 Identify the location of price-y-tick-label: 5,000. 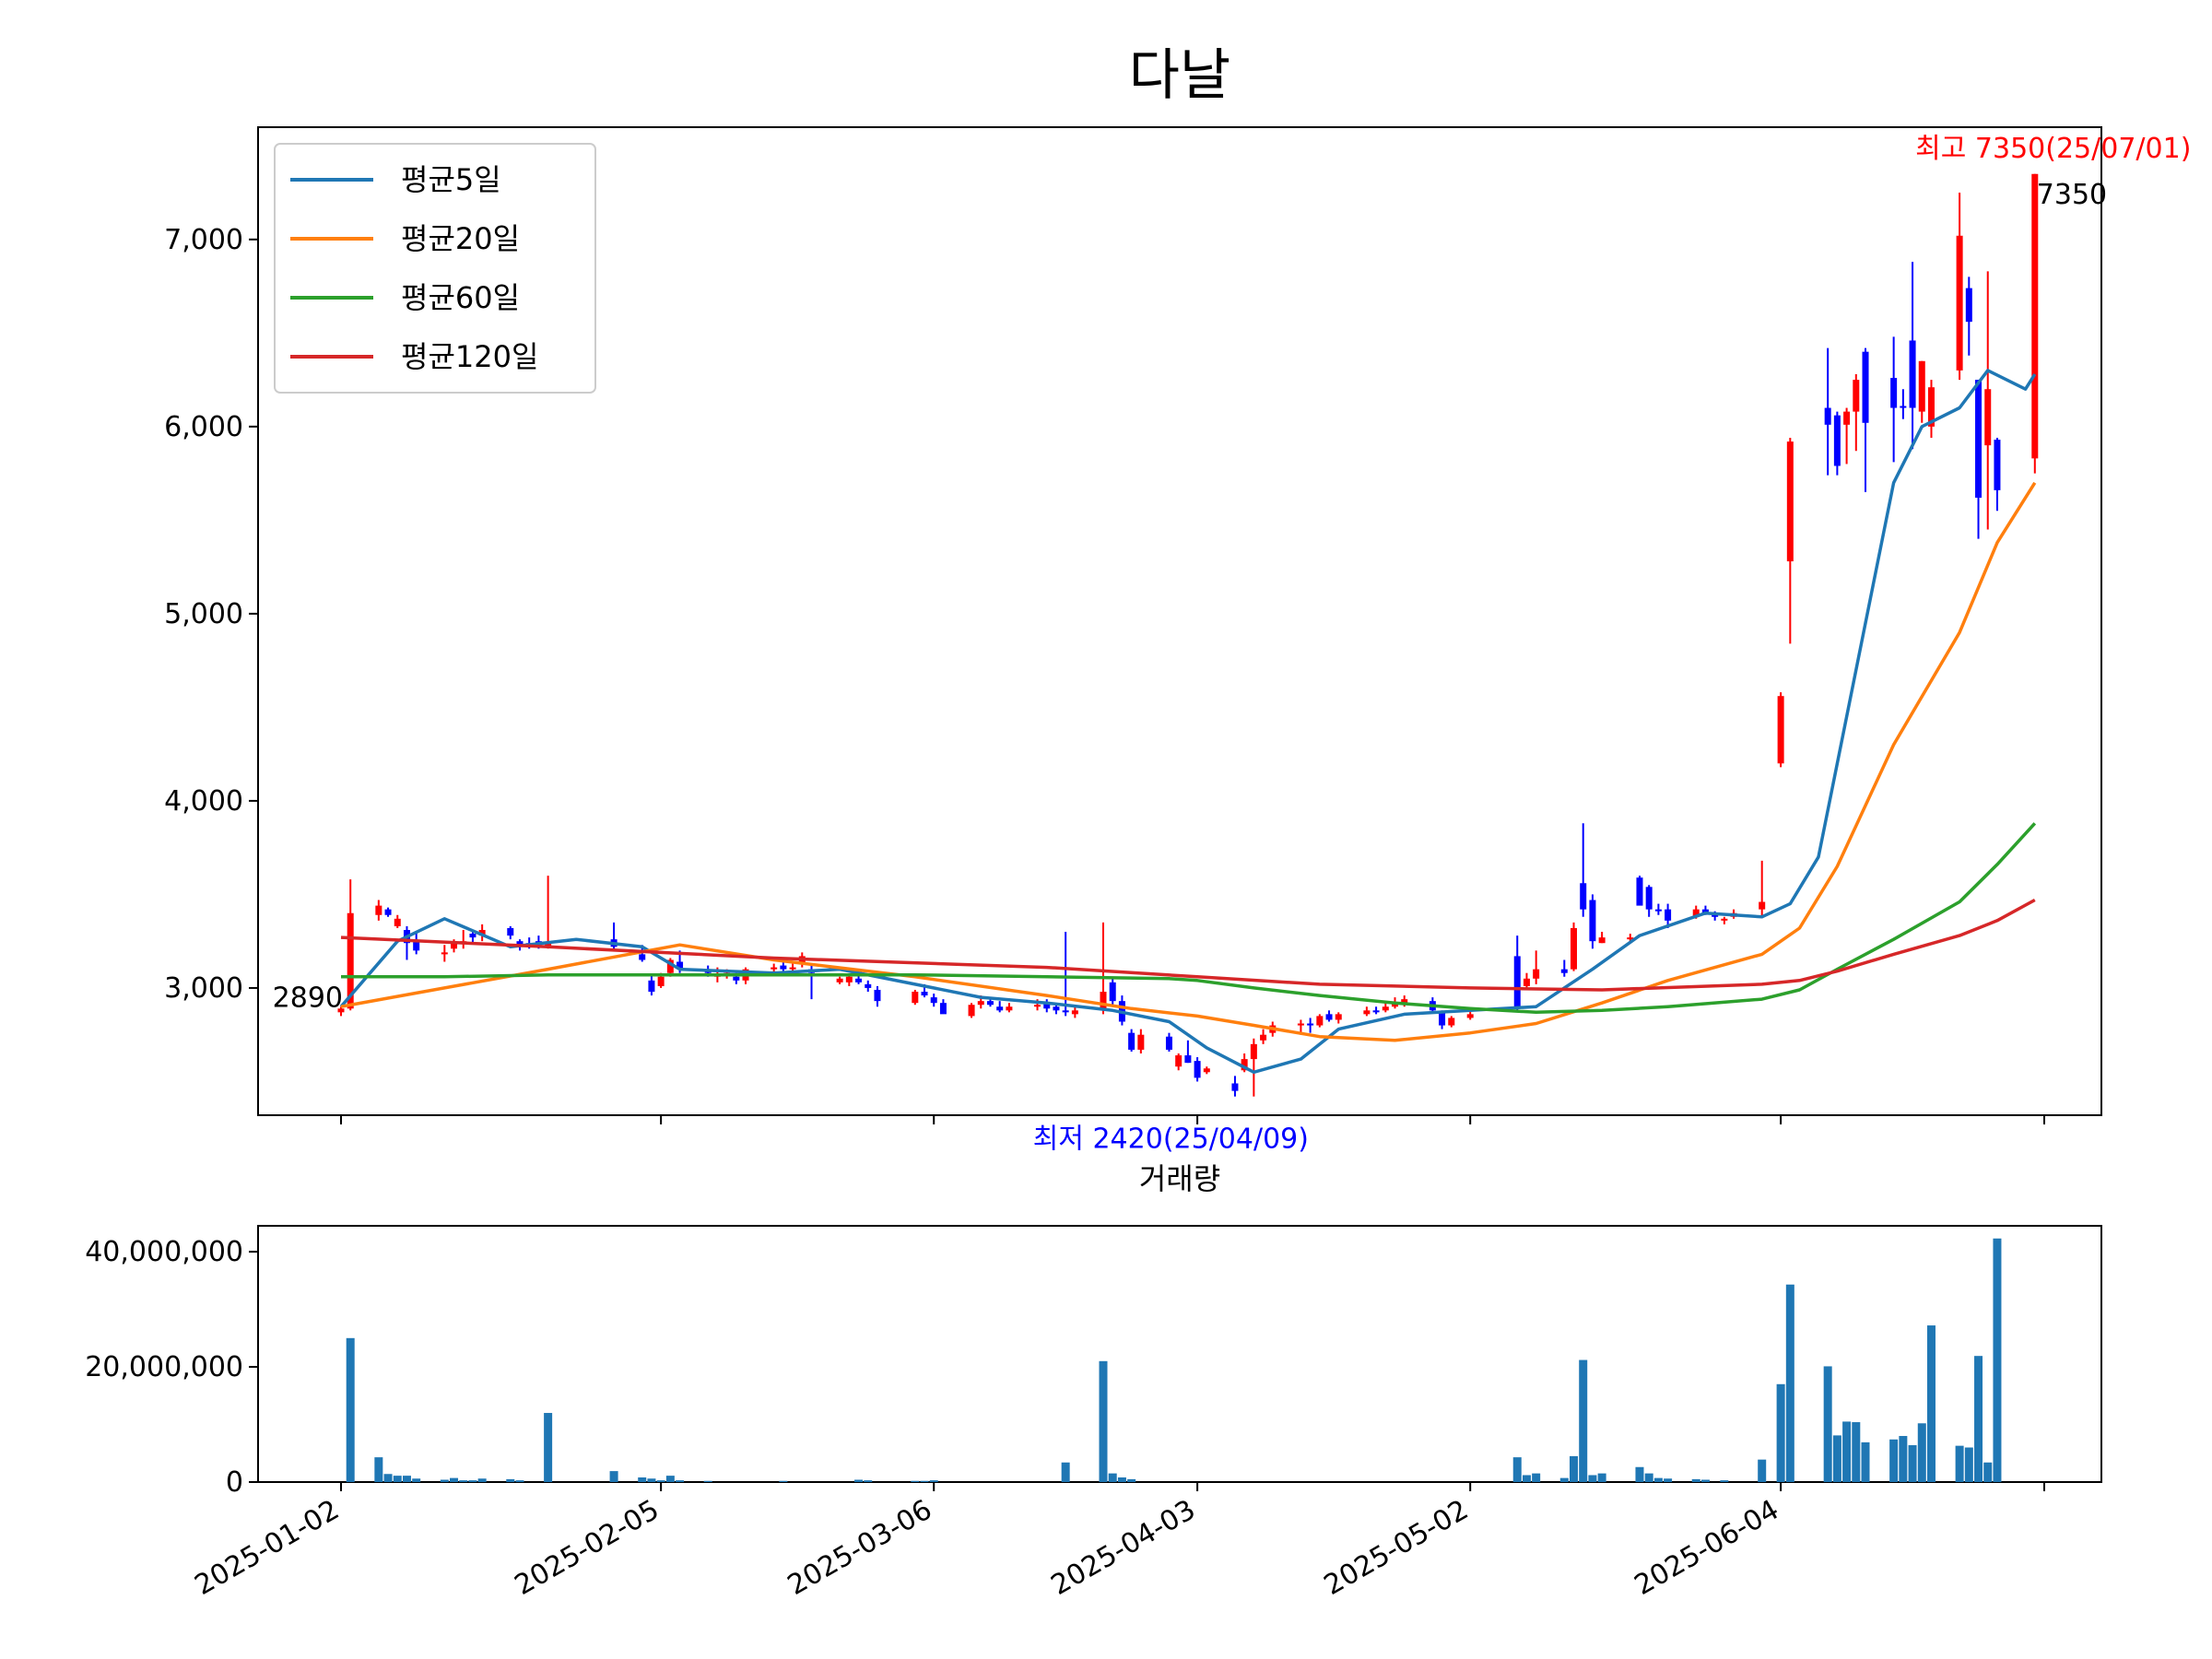
(203, 614).